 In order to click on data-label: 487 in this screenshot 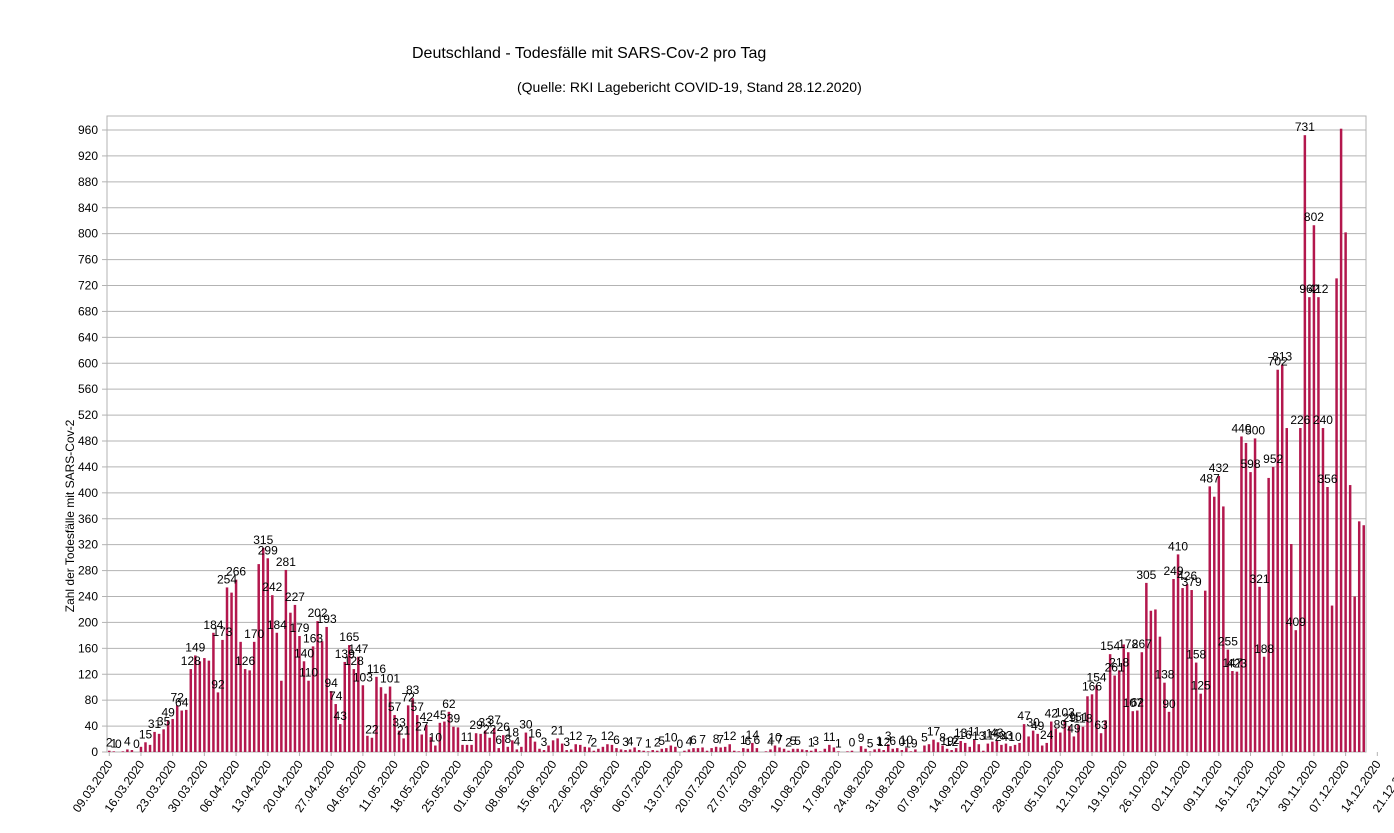, I will do `click(1210, 478)`.